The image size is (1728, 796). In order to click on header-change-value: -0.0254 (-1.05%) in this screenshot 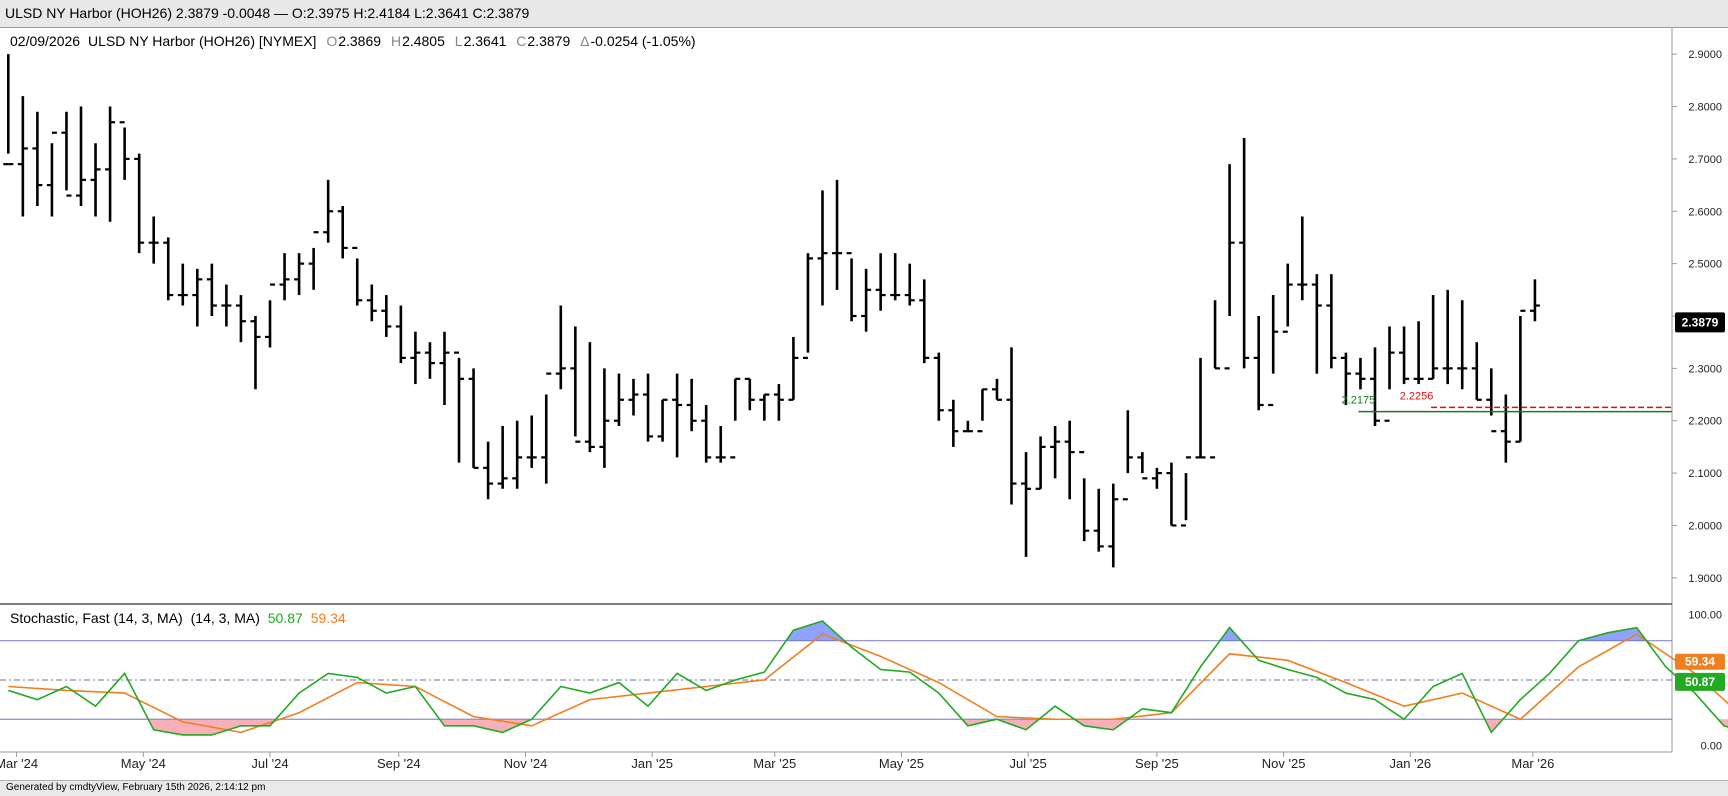, I will do `click(643, 41)`.